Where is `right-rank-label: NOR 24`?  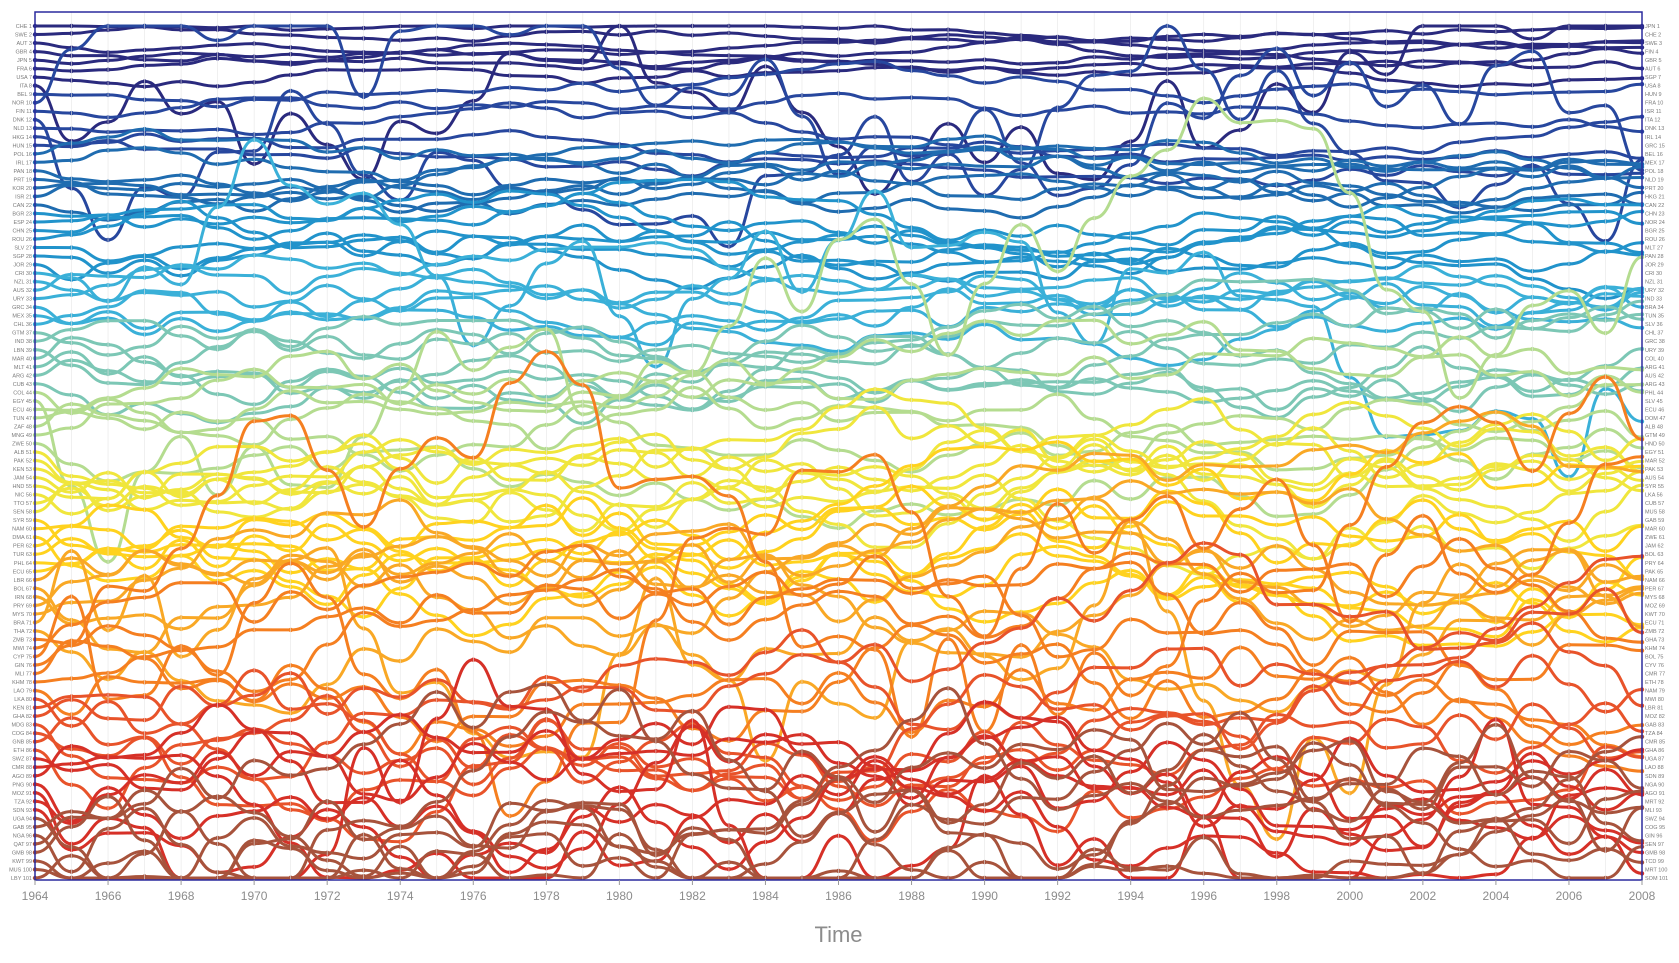 right-rank-label: NOR 24 is located at coordinates (1655, 223).